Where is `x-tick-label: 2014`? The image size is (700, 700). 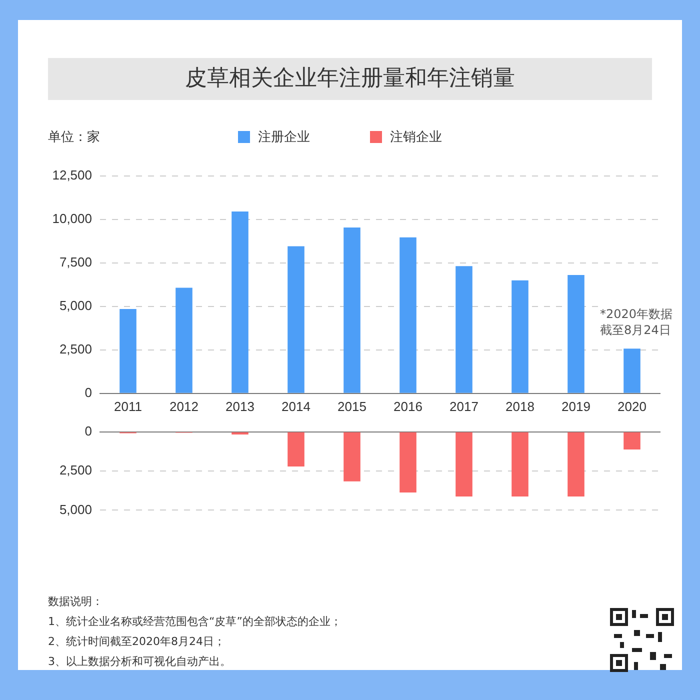 x-tick-label: 2014 is located at coordinates (296, 406).